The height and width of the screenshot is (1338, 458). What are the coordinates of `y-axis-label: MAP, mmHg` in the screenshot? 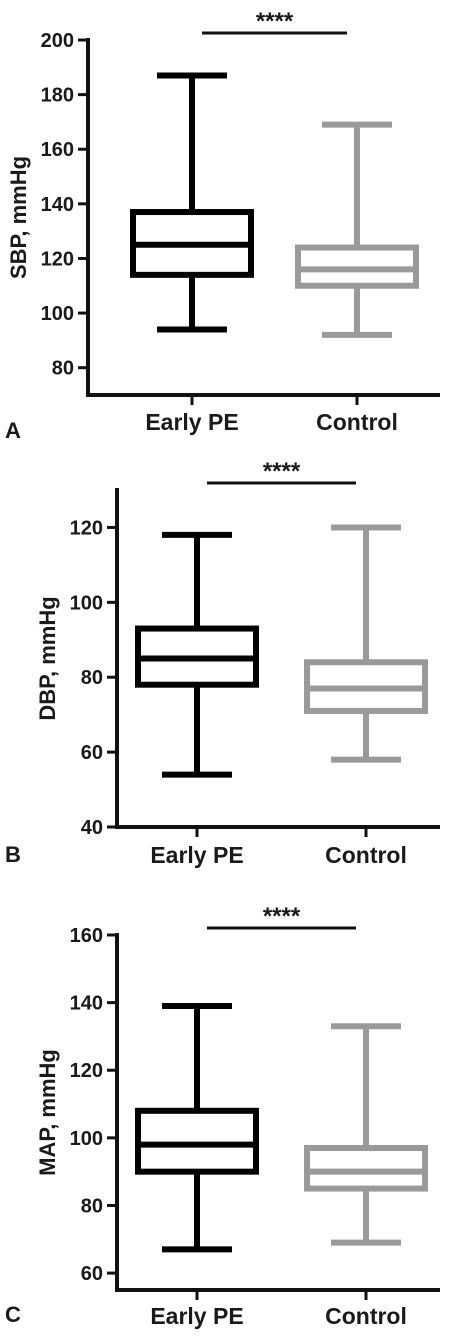 It's located at (47, 1112).